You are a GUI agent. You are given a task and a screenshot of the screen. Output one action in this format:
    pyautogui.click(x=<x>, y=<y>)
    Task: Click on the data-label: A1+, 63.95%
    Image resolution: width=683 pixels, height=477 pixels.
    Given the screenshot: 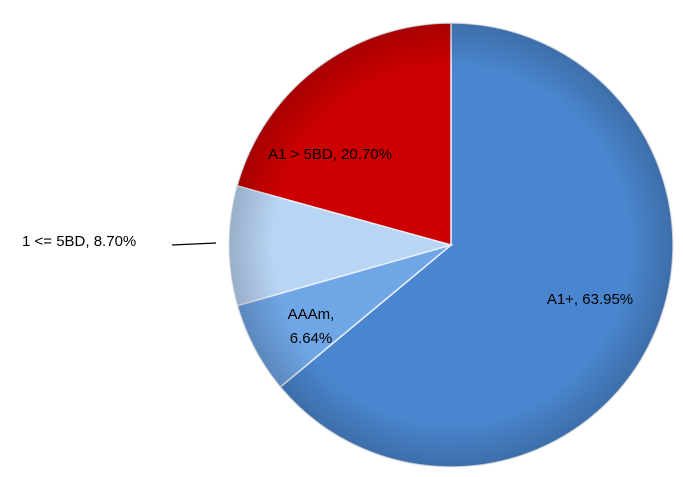 What is the action you would take?
    pyautogui.click(x=590, y=299)
    